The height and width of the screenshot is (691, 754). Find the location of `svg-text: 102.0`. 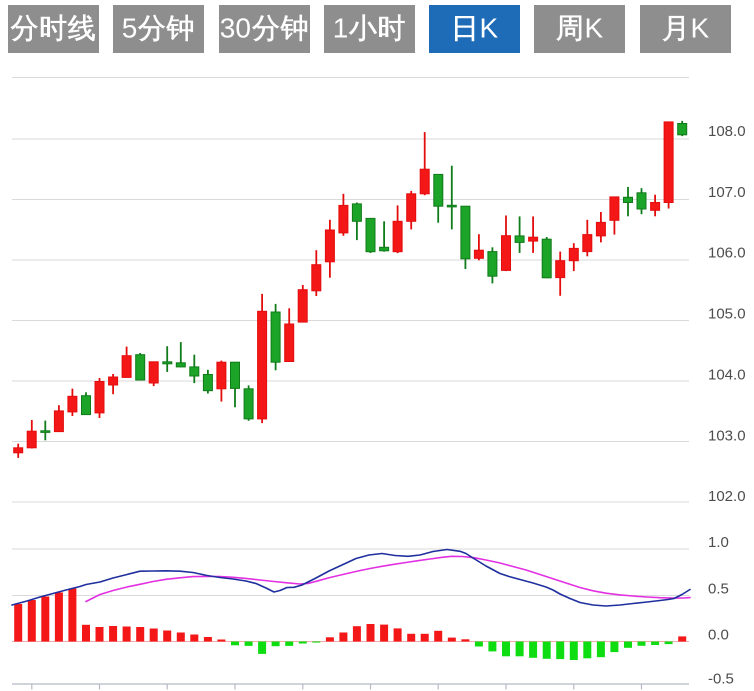

svg-text: 102.0 is located at coordinates (727, 496).